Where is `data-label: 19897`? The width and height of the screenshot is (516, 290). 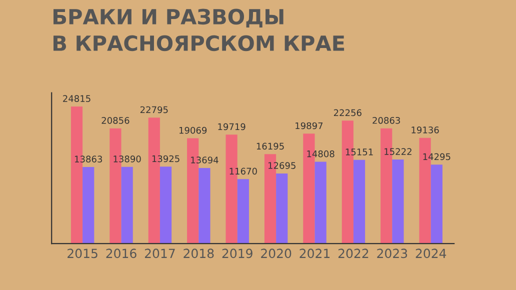 data-label: 19897 is located at coordinates (309, 126).